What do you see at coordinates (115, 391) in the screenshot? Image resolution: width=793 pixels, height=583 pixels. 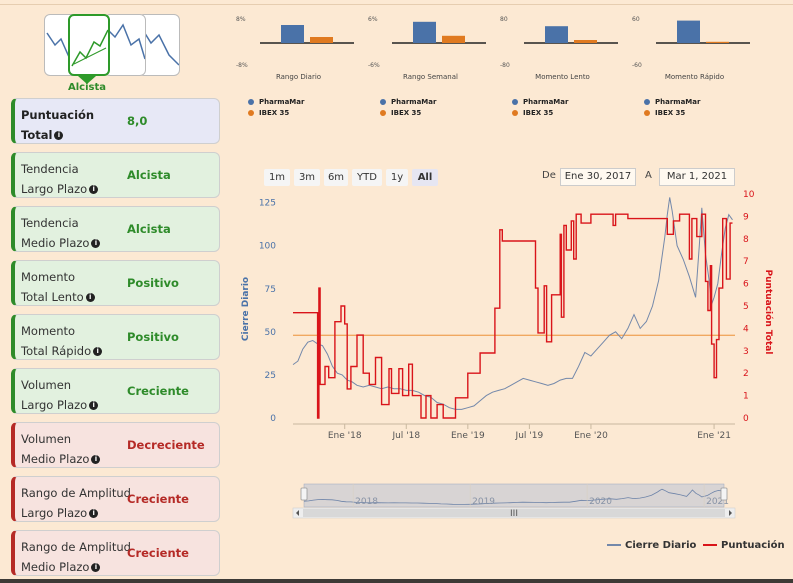 I see `score-card: Volumen Largo Plazo i Creciente` at bounding box center [115, 391].